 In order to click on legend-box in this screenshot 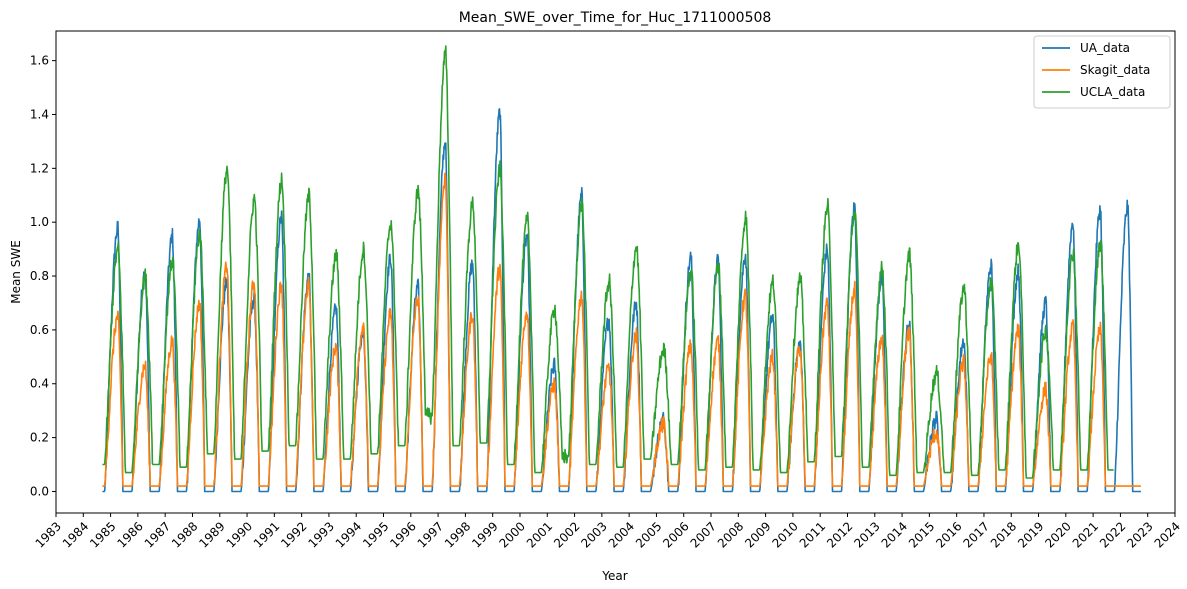, I will do `click(1102, 72)`.